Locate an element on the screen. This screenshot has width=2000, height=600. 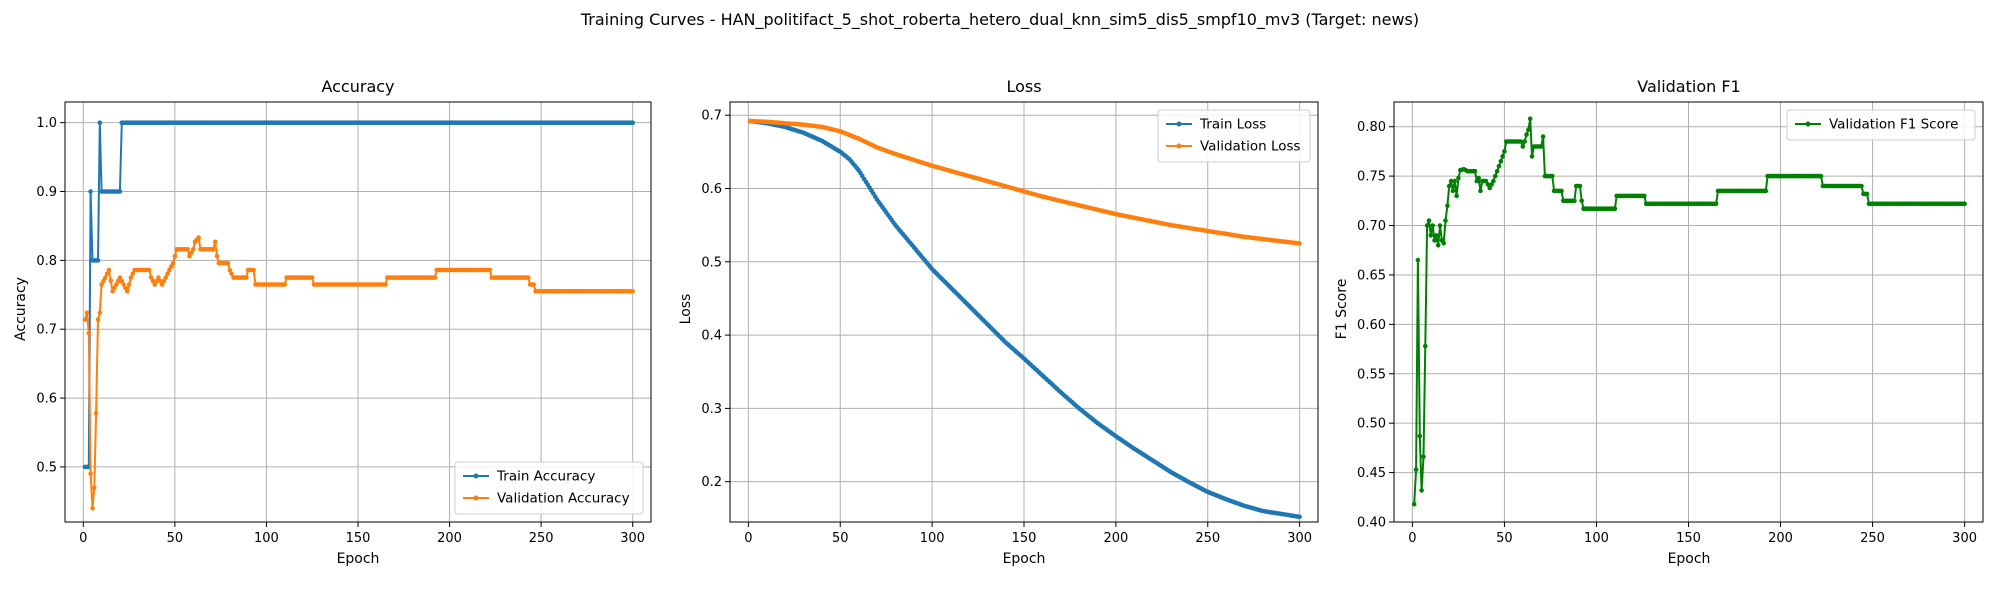
loss-legend-box is located at coordinates (1234, 136).